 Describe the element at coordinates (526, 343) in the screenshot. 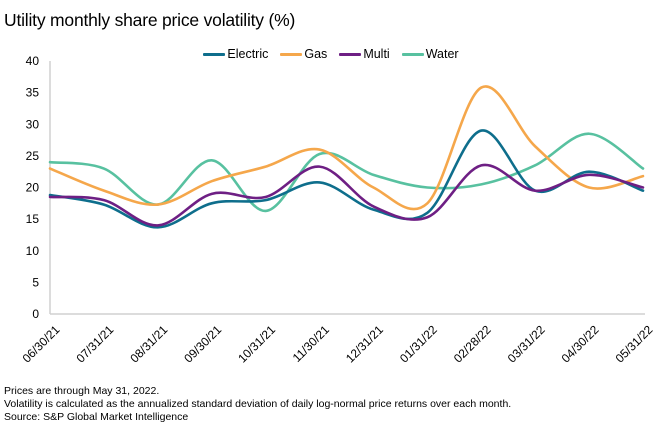

I see `x-tick-label: 03/31/22` at that location.